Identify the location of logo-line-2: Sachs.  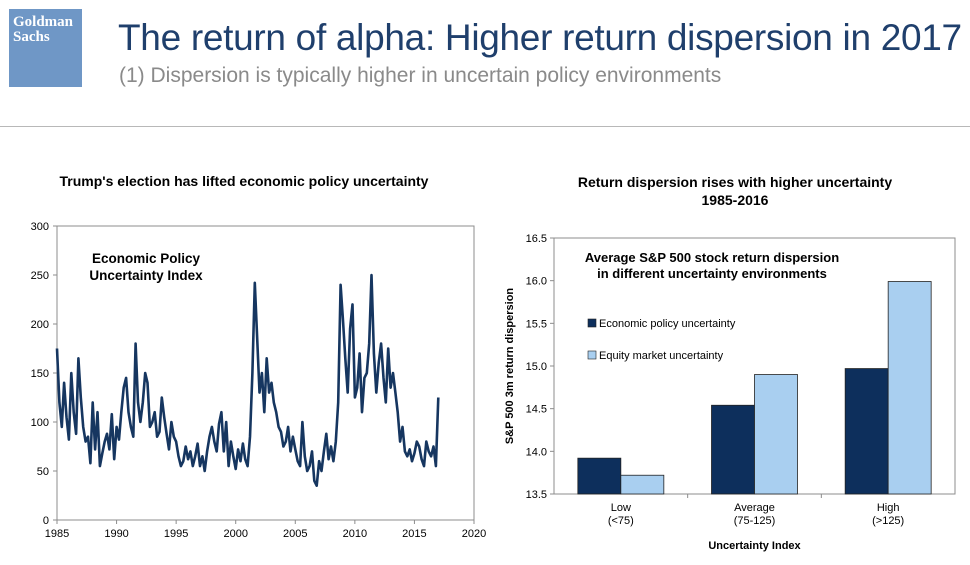
(31, 37).